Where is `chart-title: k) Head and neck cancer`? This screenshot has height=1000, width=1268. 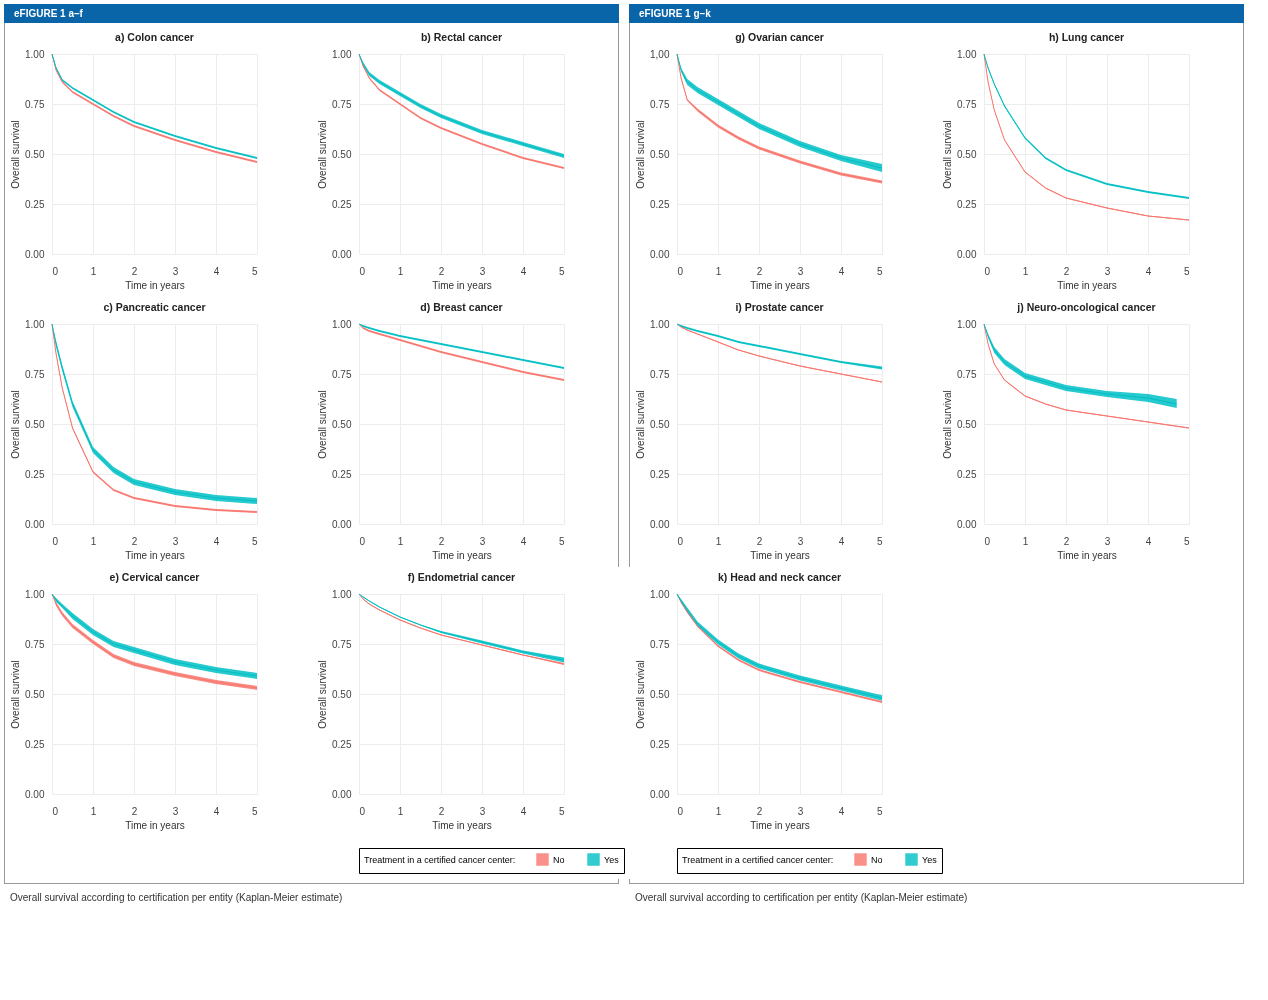 chart-title: k) Head and neck cancer is located at coordinates (779, 576).